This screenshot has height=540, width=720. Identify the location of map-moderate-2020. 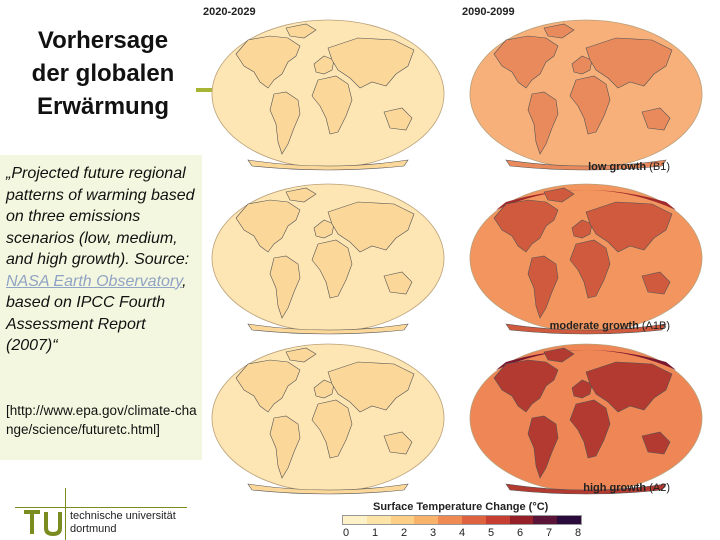
(328, 259).